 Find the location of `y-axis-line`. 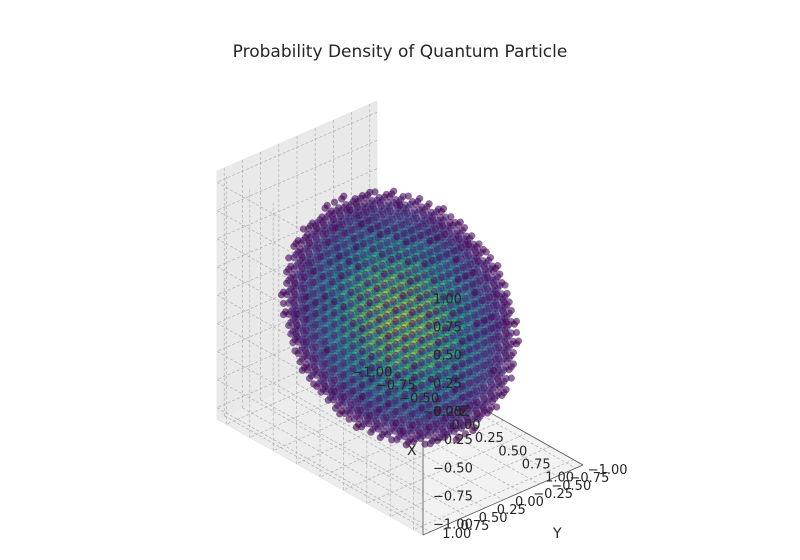

y-axis-line is located at coordinates (503, 500).